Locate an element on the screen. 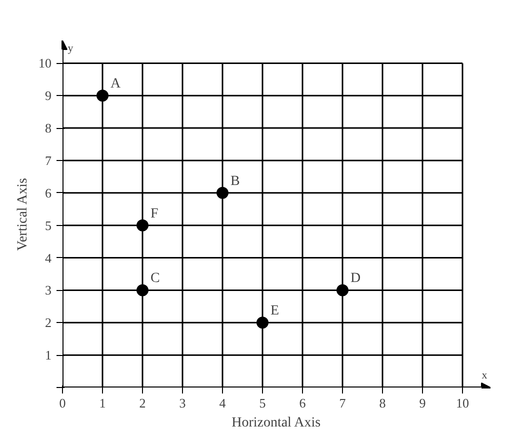 The height and width of the screenshot is (439, 528). x-axis-title: Horizontal Axis is located at coordinates (276, 423).